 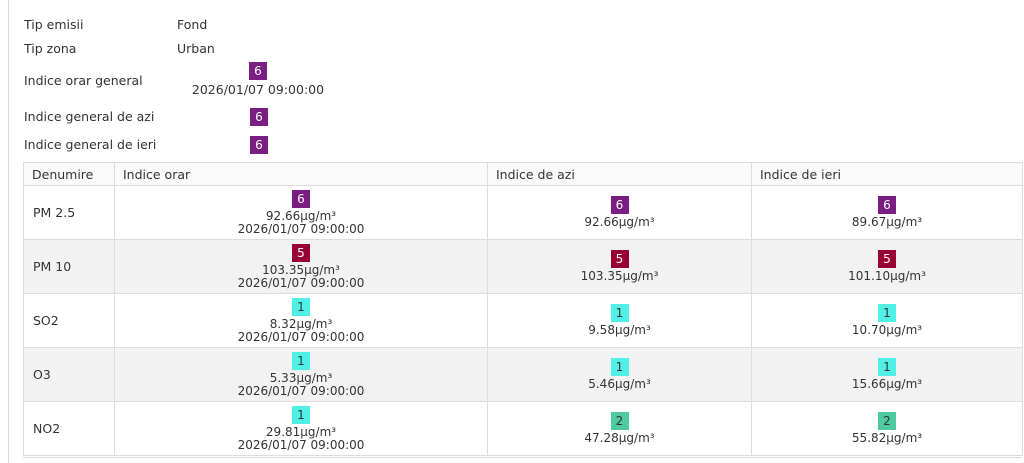 I want to click on table-bottom-divider, so click(x=522, y=457).